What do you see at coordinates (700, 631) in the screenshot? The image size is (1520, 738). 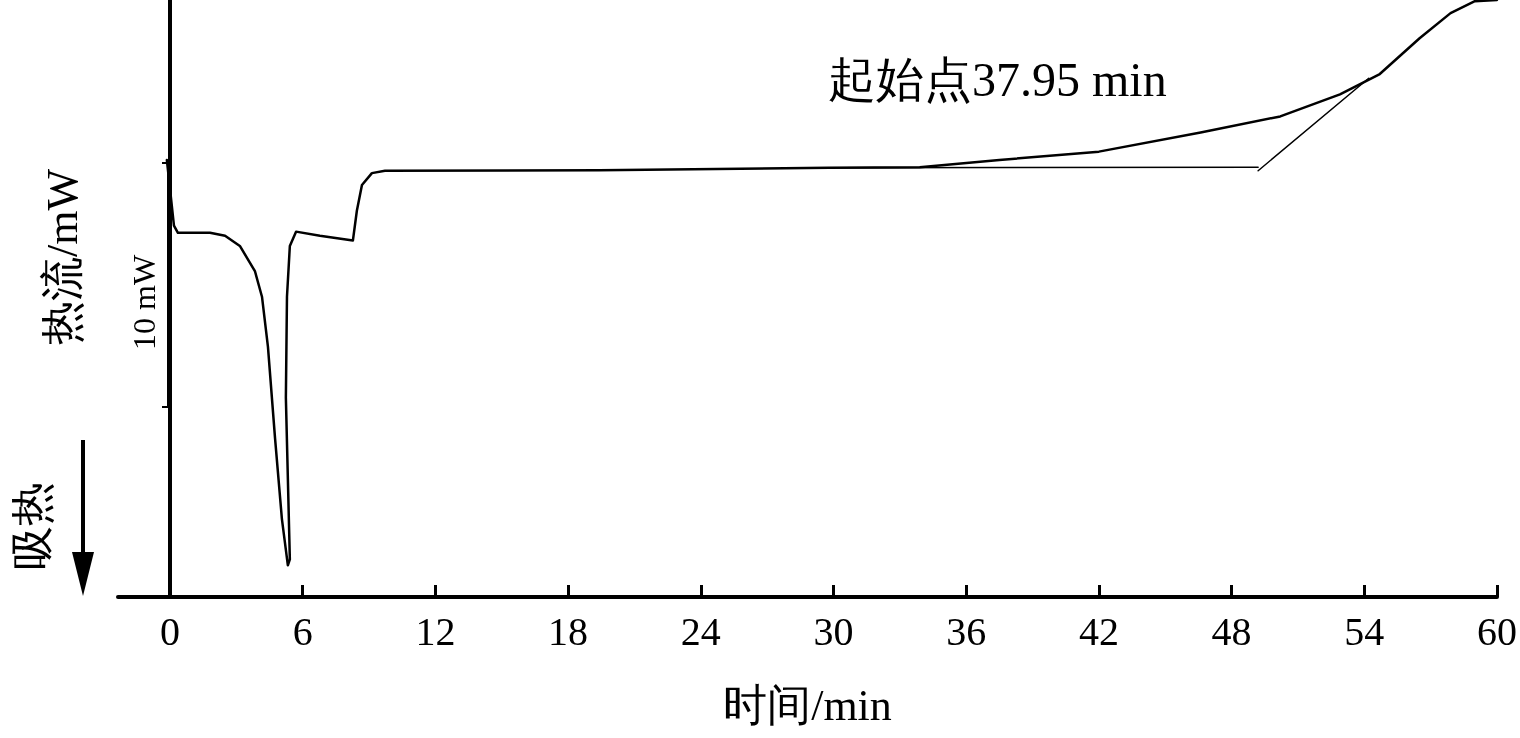 I see `x-tick-label: 24` at bounding box center [700, 631].